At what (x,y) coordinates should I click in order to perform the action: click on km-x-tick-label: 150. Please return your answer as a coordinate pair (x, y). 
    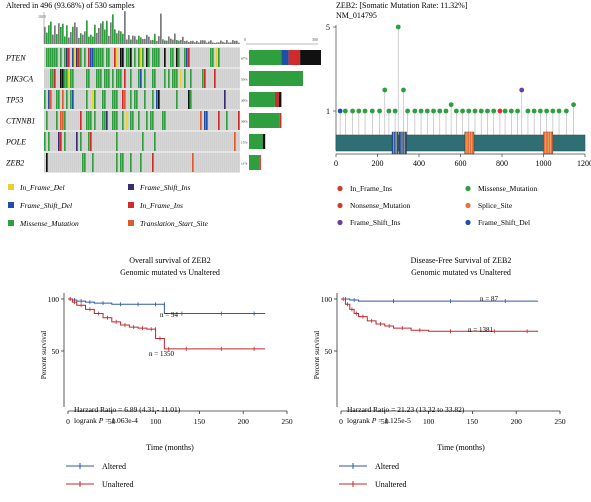
    Looking at the image, I should click on (200, 421).